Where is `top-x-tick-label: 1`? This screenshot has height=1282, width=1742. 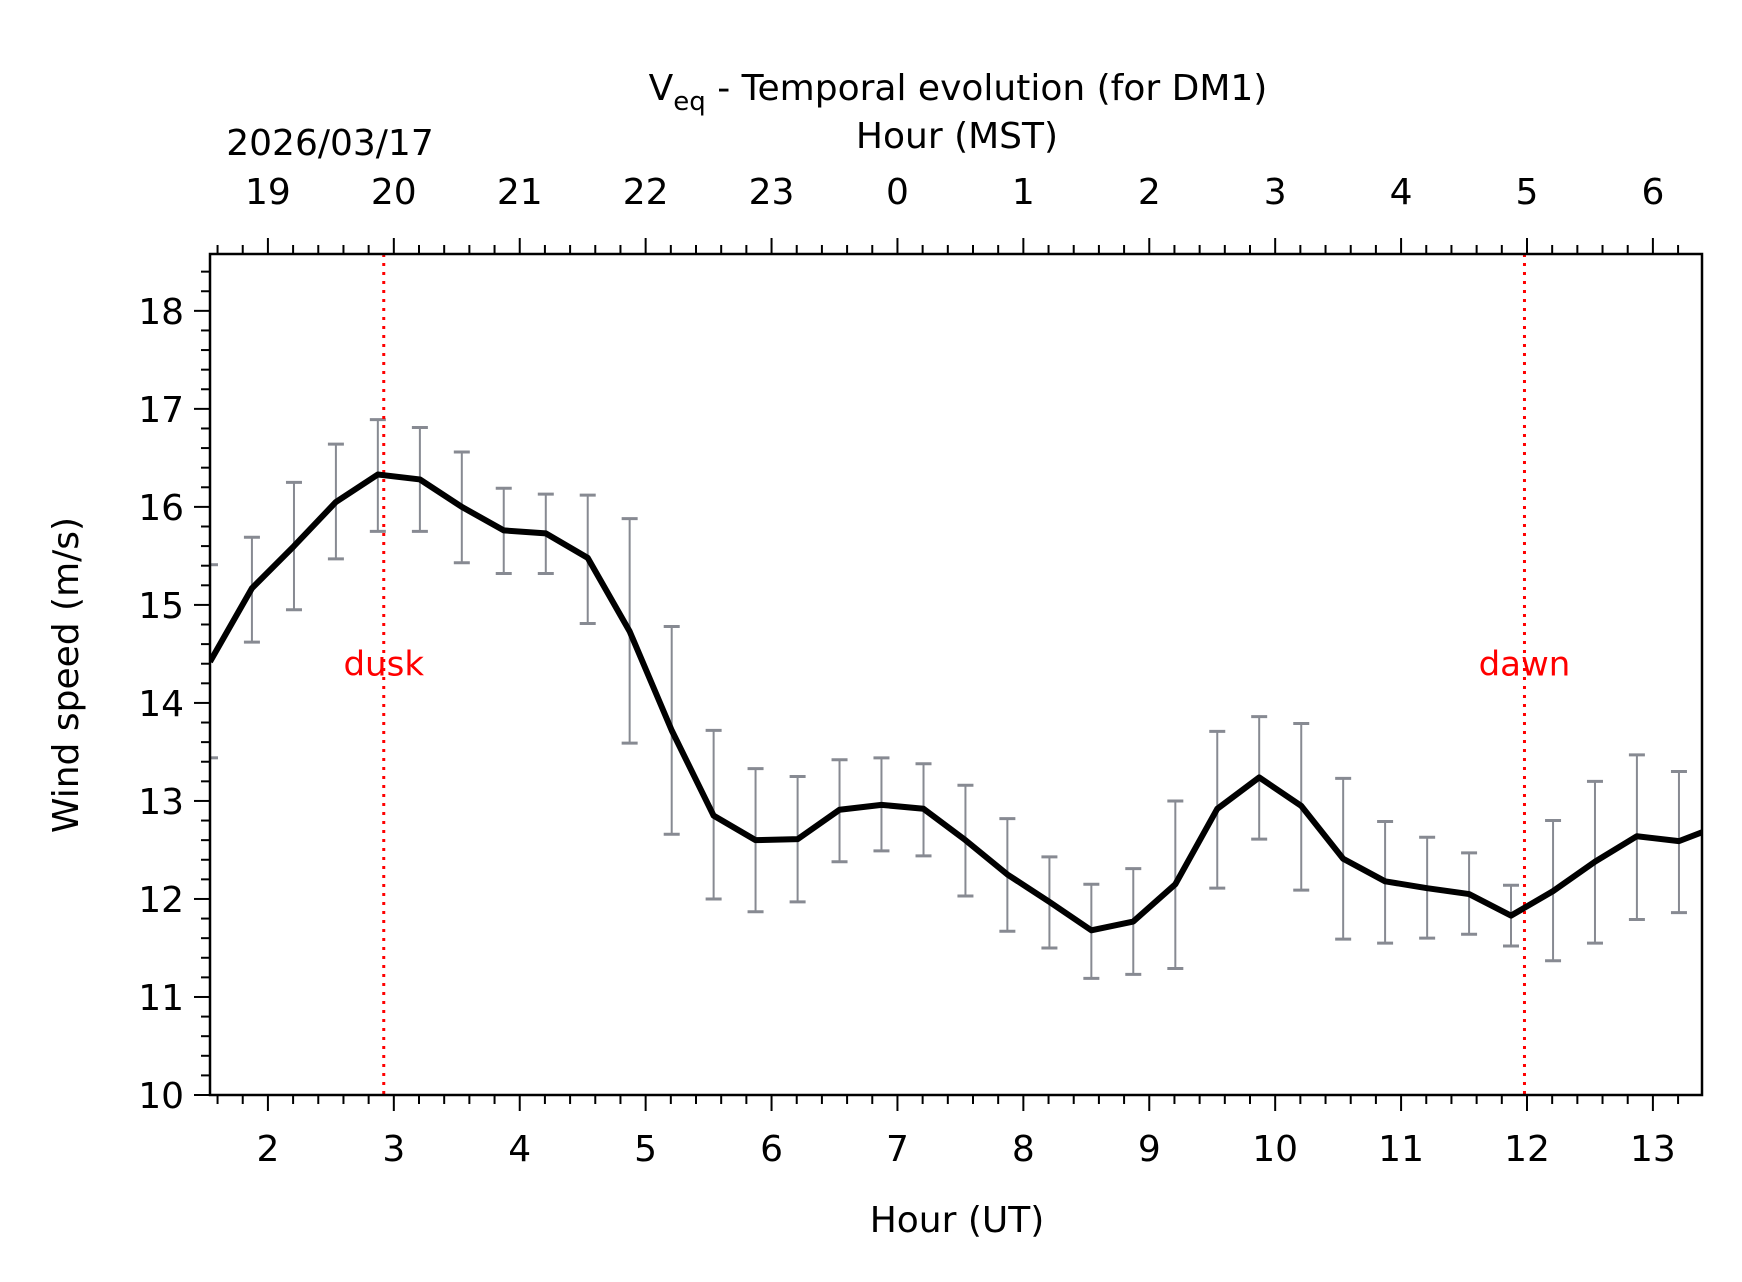
top-x-tick-label: 1 is located at coordinates (1023, 192).